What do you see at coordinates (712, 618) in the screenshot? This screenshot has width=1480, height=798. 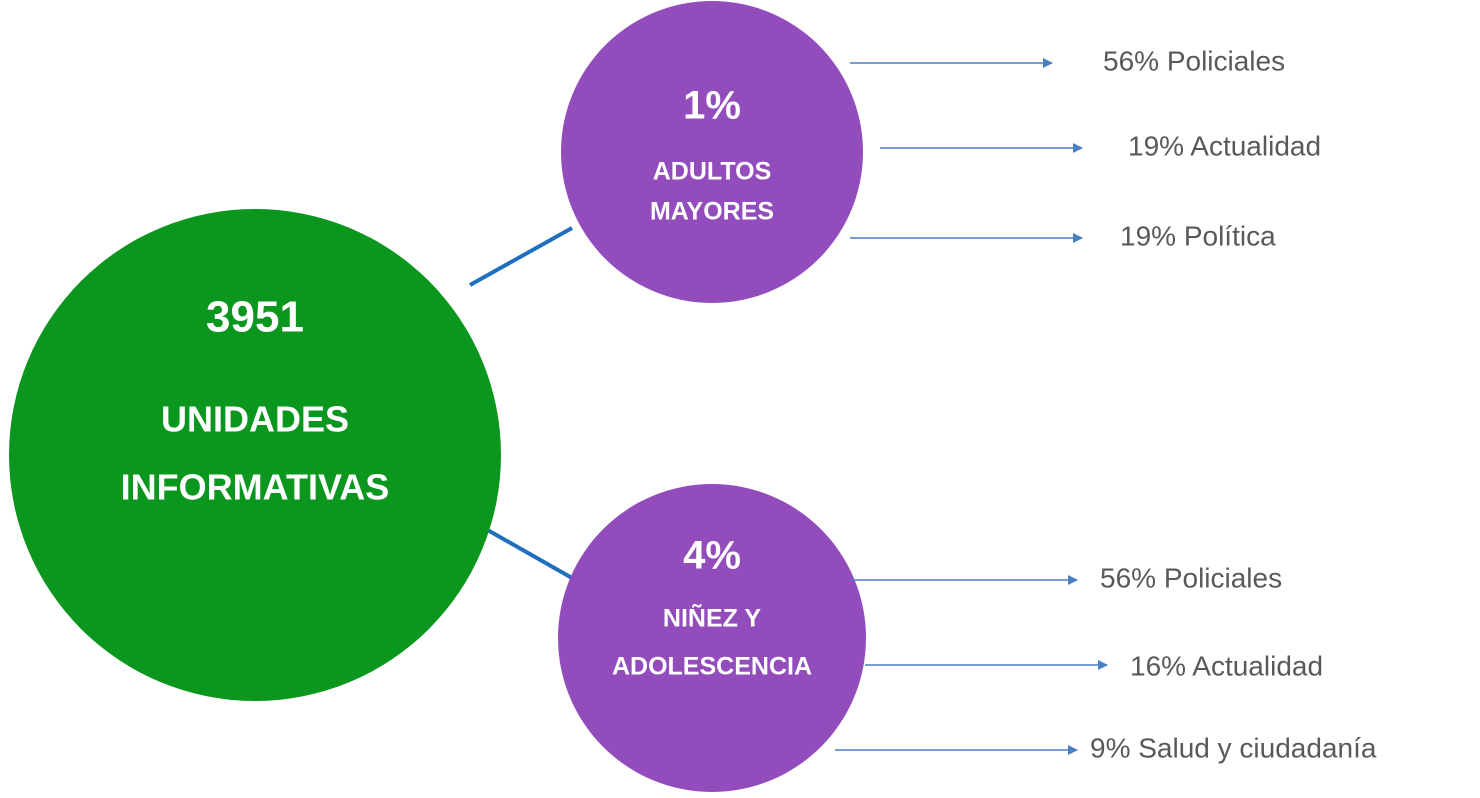 I see `group-label: NIÑEZ Y` at bounding box center [712, 618].